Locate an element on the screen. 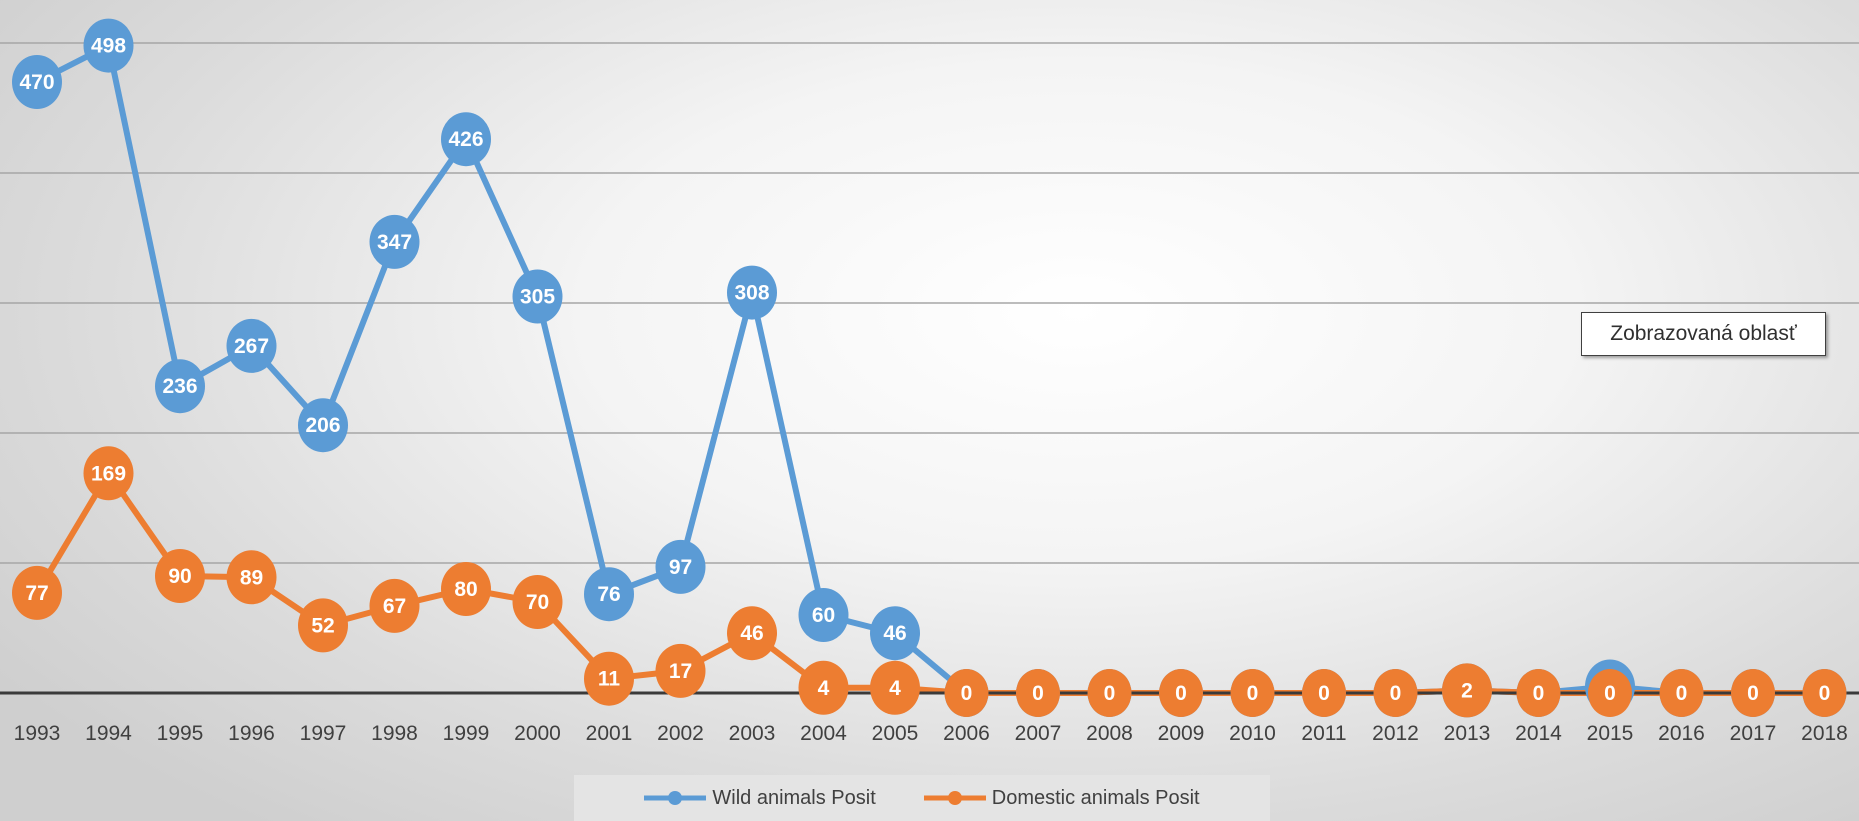 Image resolution: width=1859 pixels, height=821 pixels. x-tick-label: 1993 is located at coordinates (37, 733).